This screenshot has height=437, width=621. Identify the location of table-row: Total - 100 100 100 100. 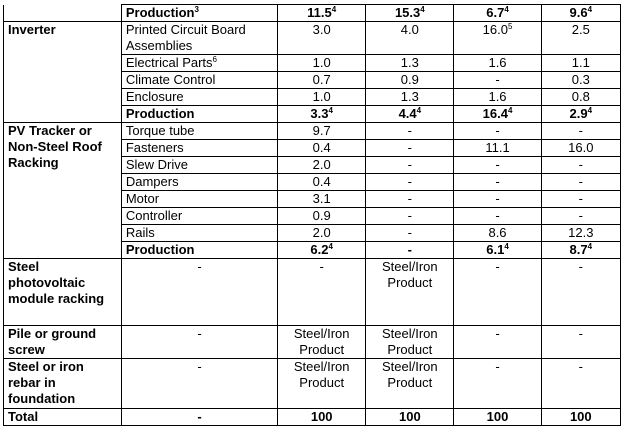
(312, 417).